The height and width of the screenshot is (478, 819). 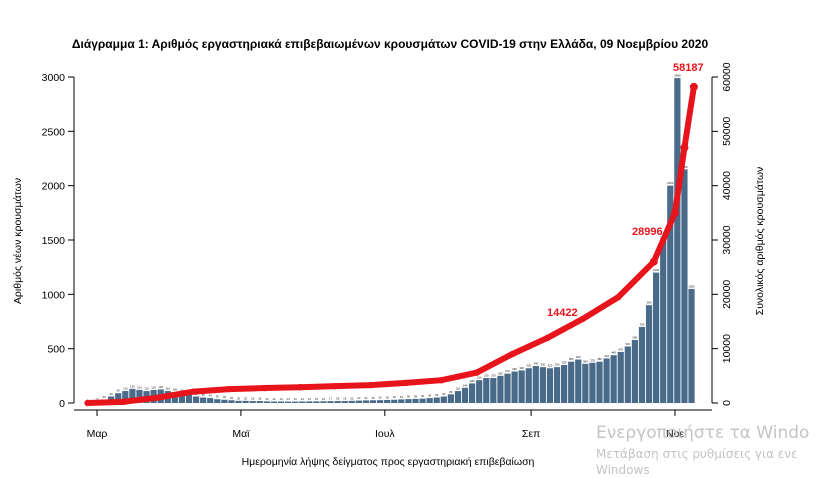 I want to click on bar-value-label: 270, so click(x=507, y=371).